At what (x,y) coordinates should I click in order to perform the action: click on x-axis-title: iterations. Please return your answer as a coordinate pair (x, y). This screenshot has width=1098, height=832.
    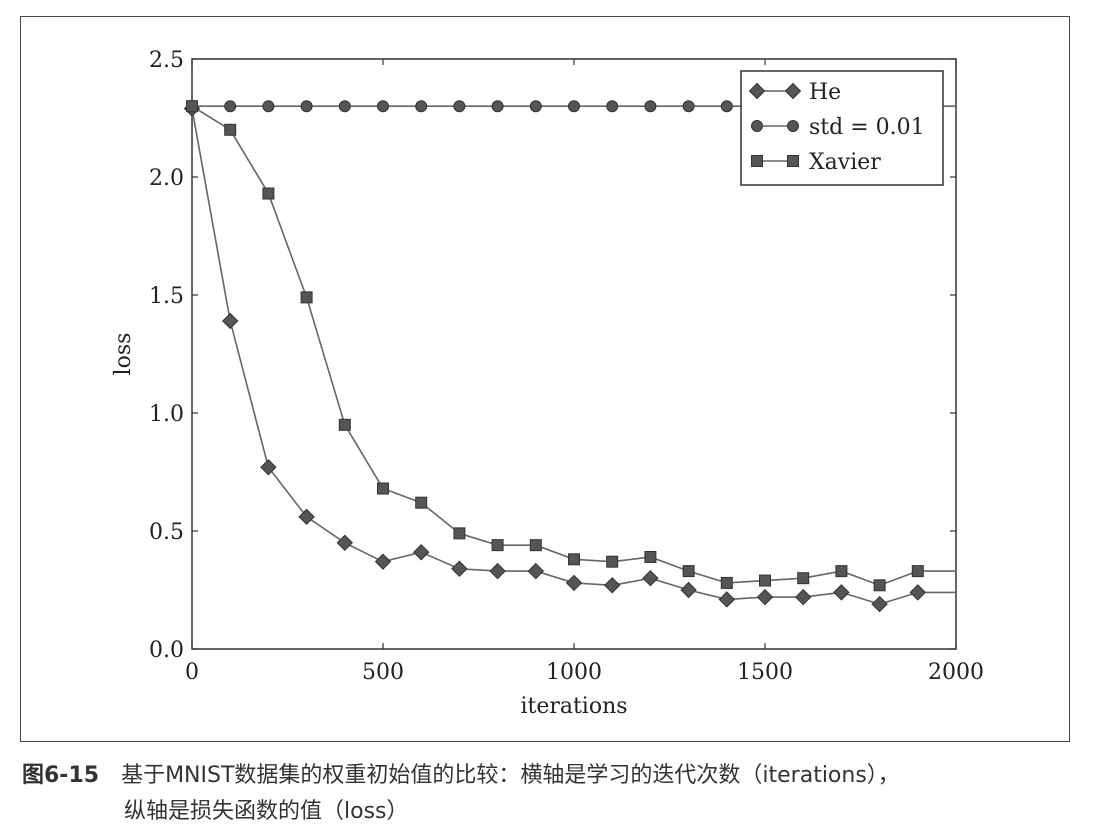
    Looking at the image, I should click on (573, 706).